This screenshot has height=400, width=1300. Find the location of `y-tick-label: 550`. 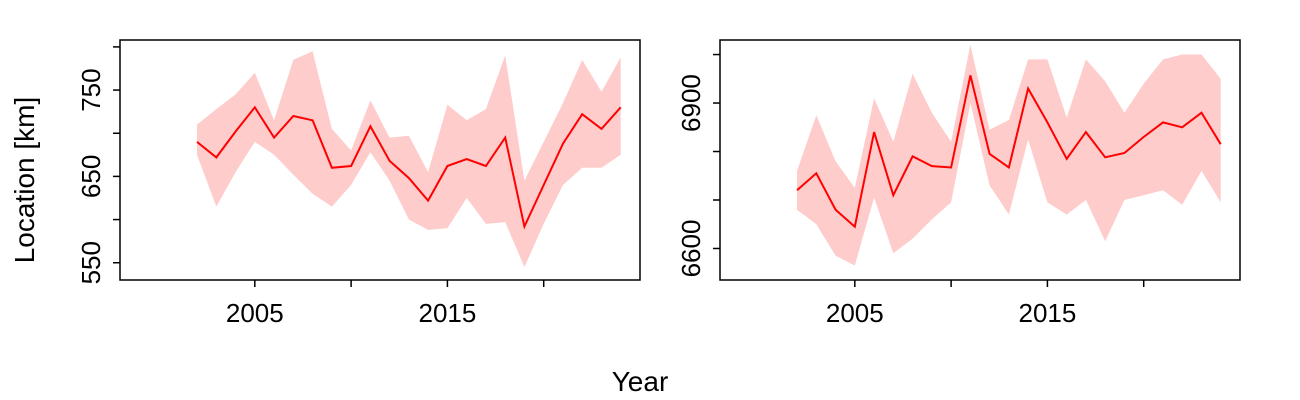

y-tick-label: 550 is located at coordinates (91, 262).